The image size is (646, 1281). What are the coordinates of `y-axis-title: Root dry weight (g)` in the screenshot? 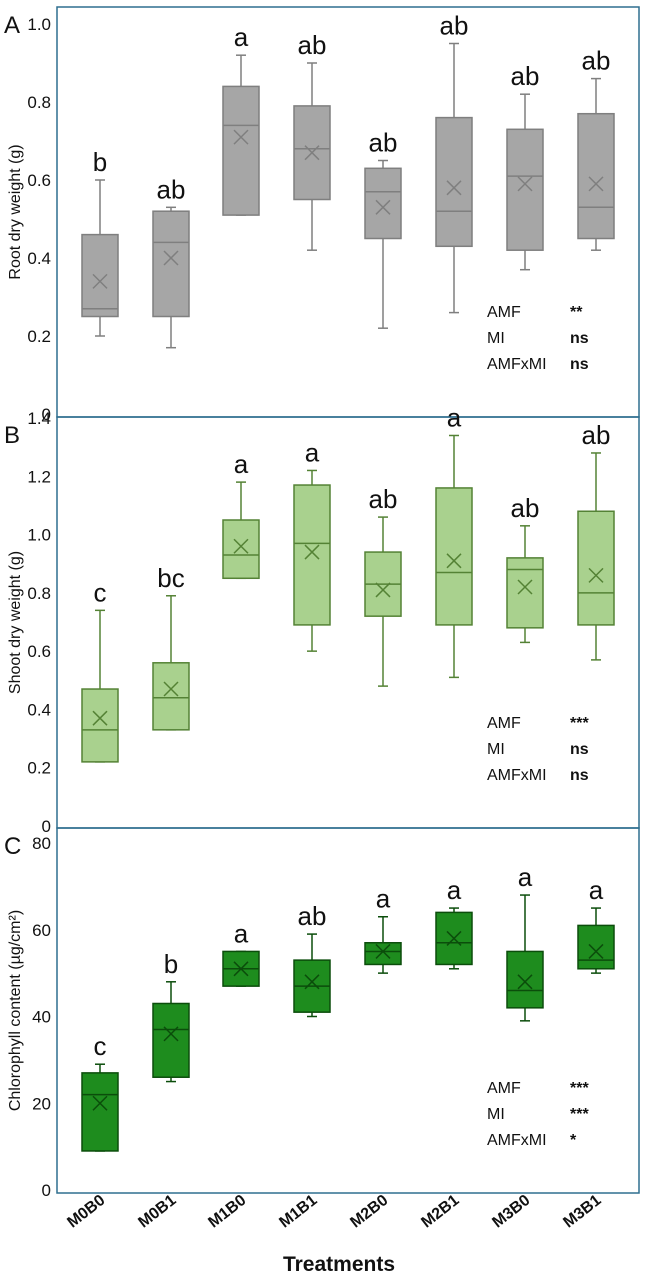 It's located at (15, 211).